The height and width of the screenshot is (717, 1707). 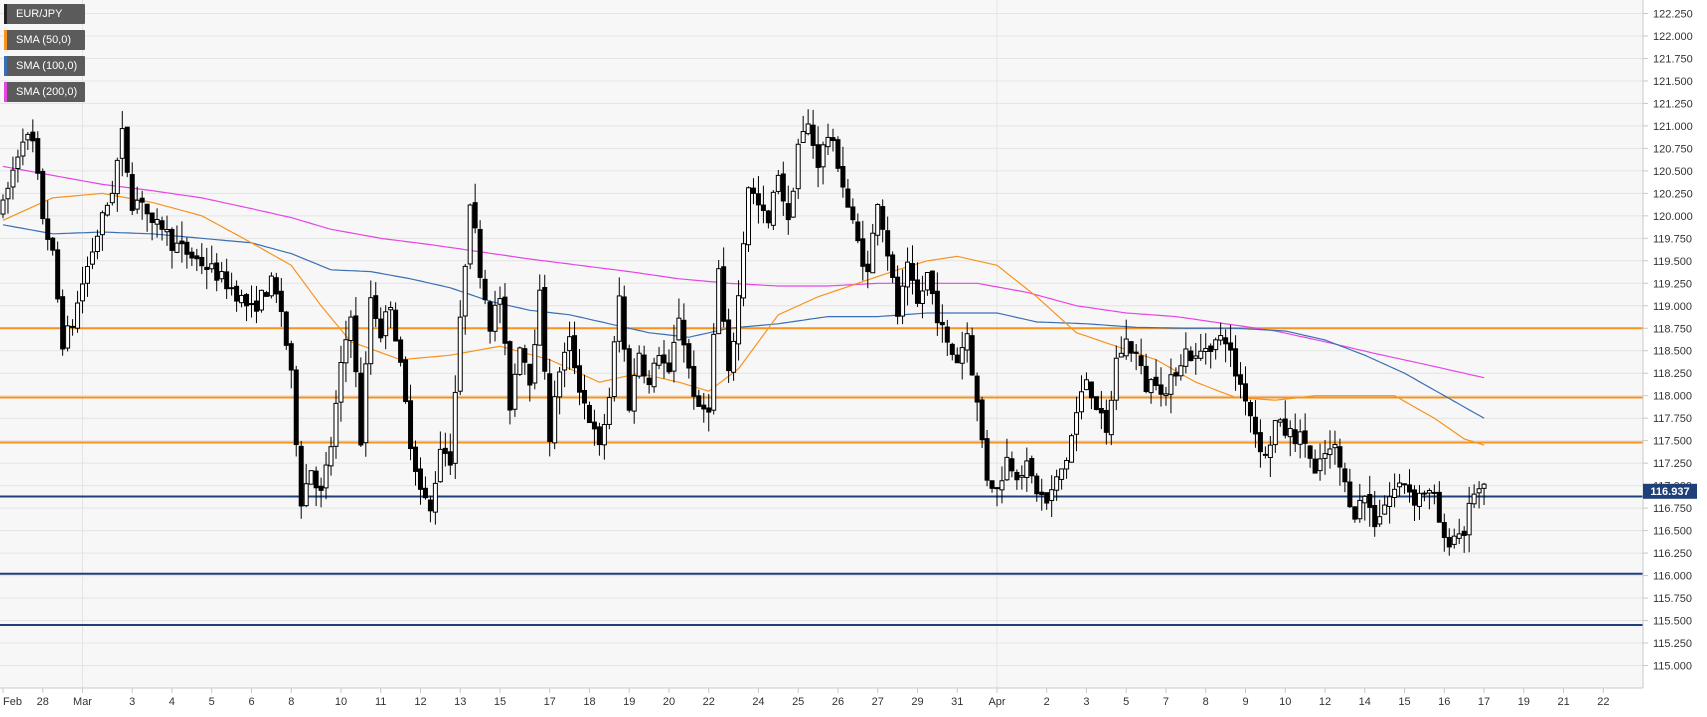 What do you see at coordinates (629, 702) in the screenshot?
I see `x-tick-label: 19` at bounding box center [629, 702].